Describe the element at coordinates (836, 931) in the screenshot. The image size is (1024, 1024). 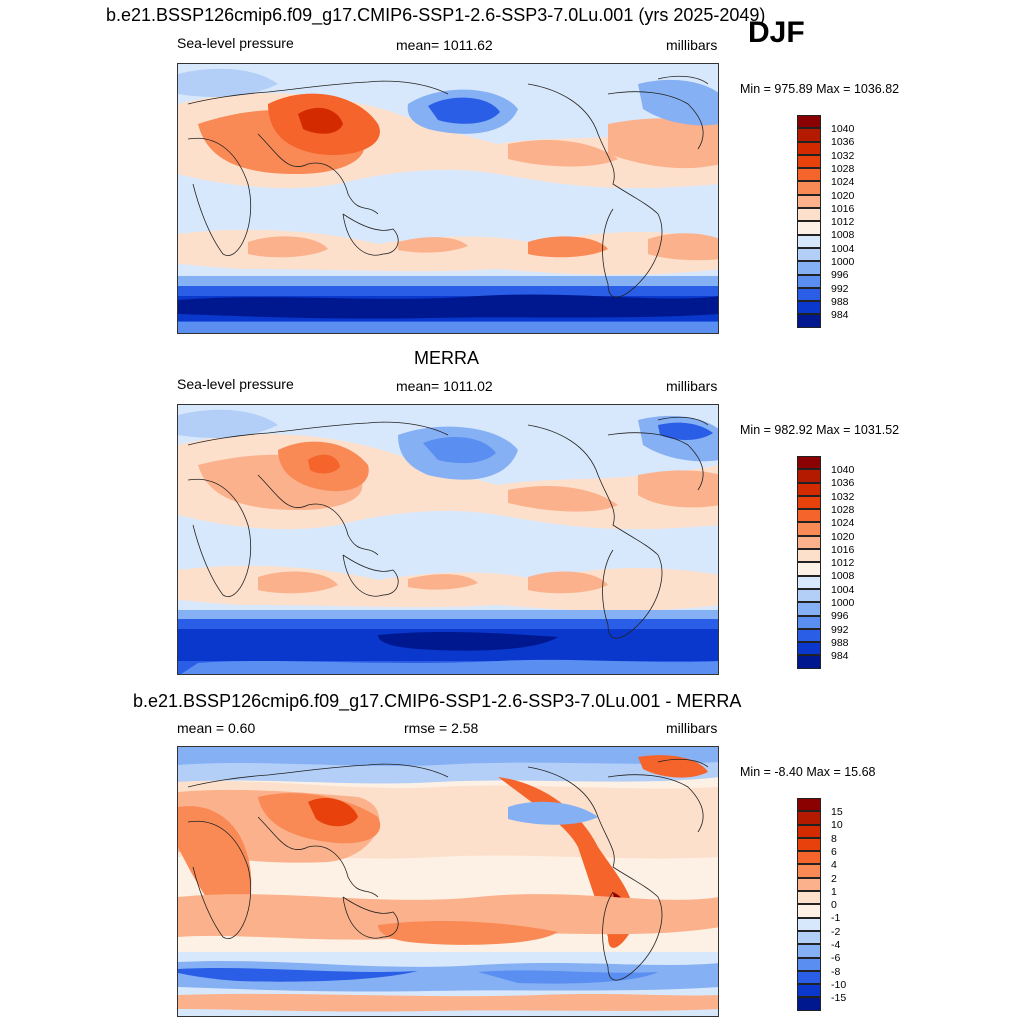
I see `colorbar-label: -2` at that location.